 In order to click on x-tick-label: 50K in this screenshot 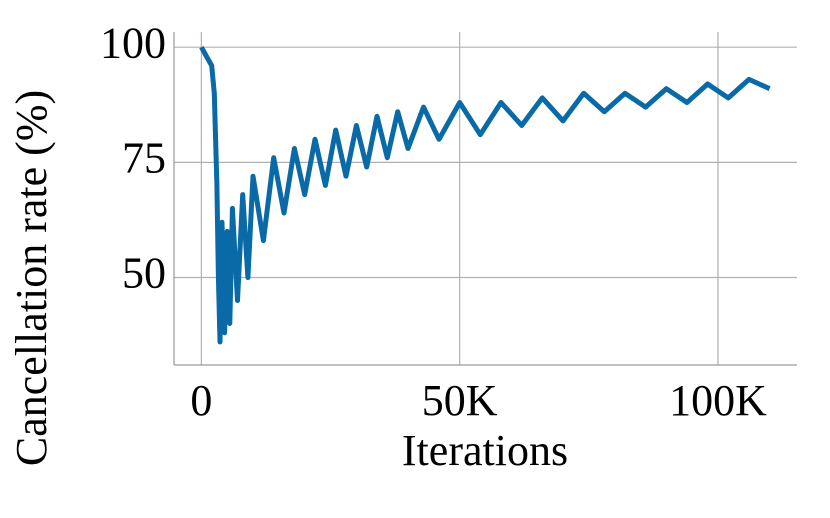, I will do `click(460, 400)`.